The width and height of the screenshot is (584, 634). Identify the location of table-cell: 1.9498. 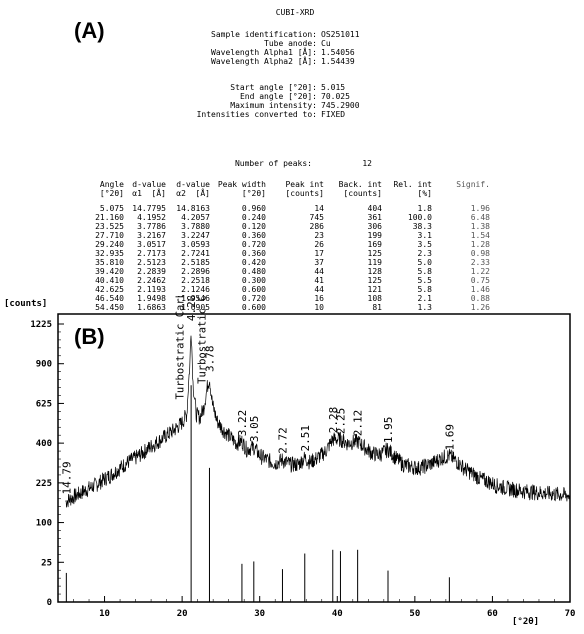
(151, 298).